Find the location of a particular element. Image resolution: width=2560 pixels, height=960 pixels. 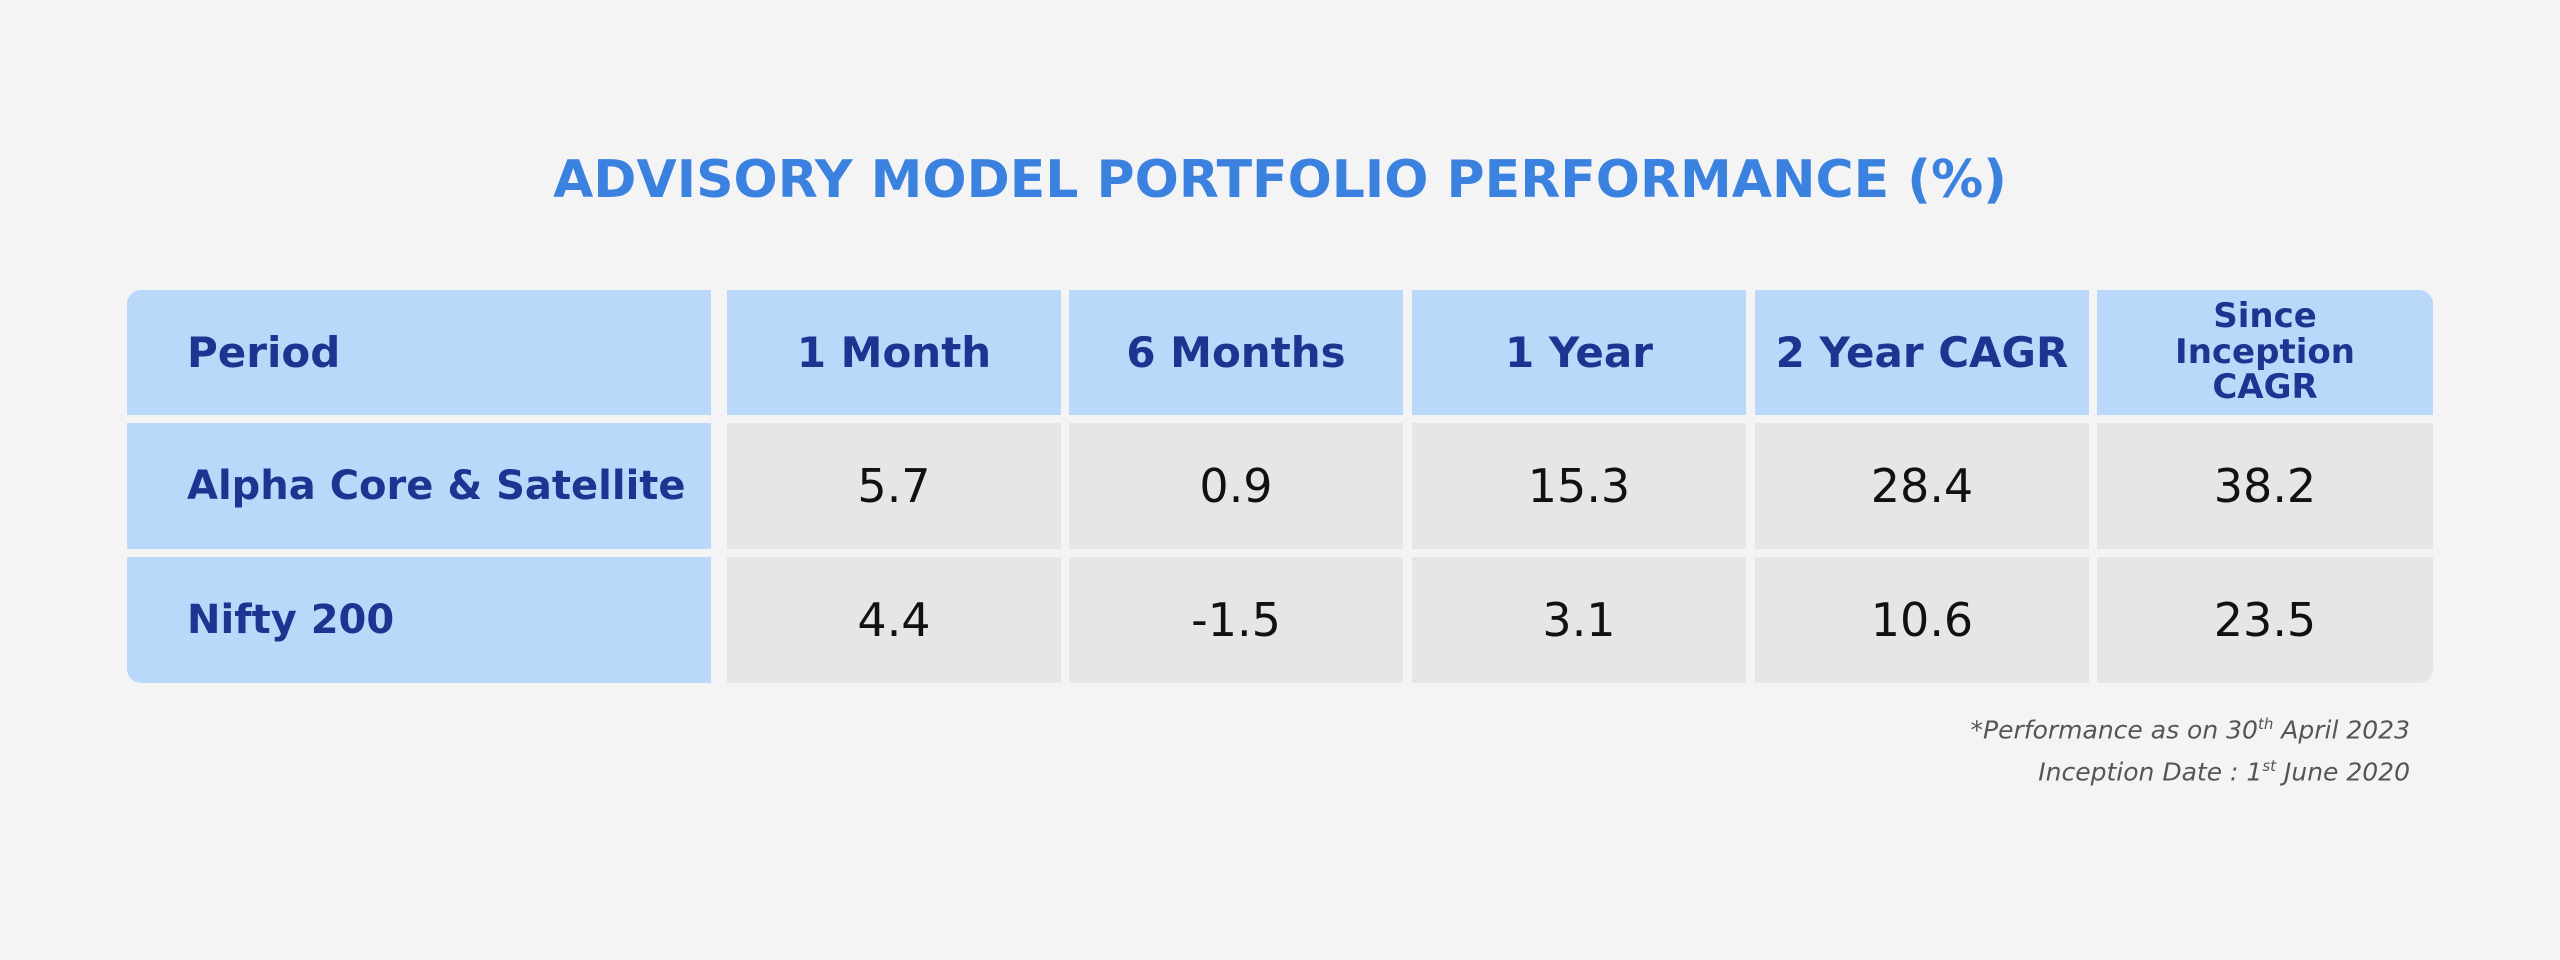

row-label-nifty: Nifty 200 is located at coordinates (419, 620).